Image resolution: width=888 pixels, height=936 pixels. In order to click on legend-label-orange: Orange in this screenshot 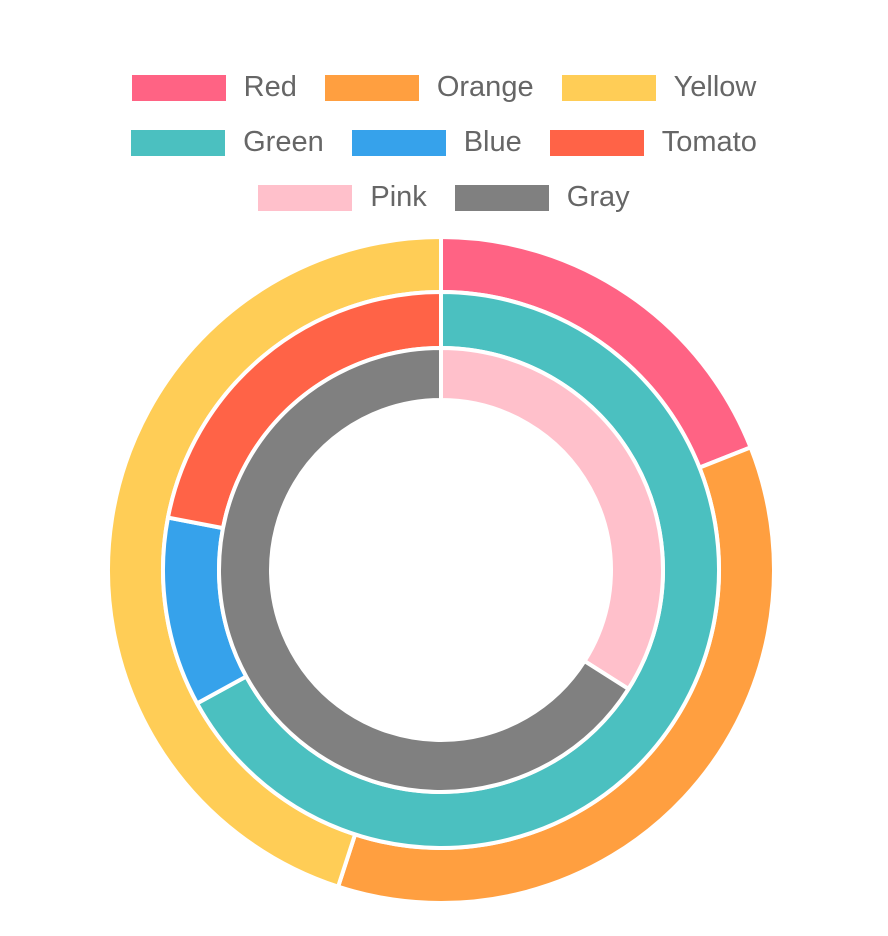, I will do `click(485, 87)`.